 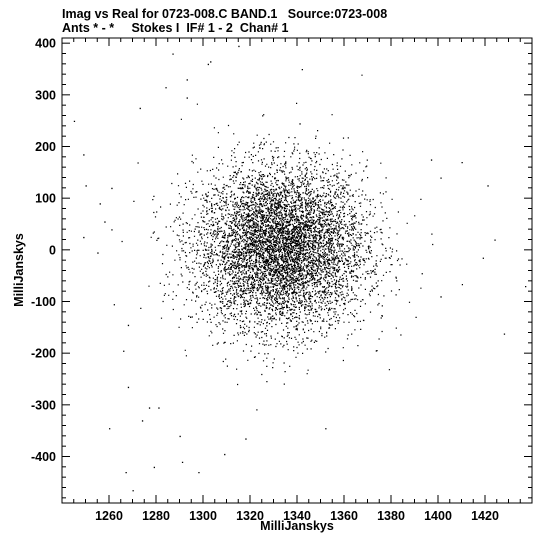 I want to click on y-tick-label: 0, so click(x=52, y=250).